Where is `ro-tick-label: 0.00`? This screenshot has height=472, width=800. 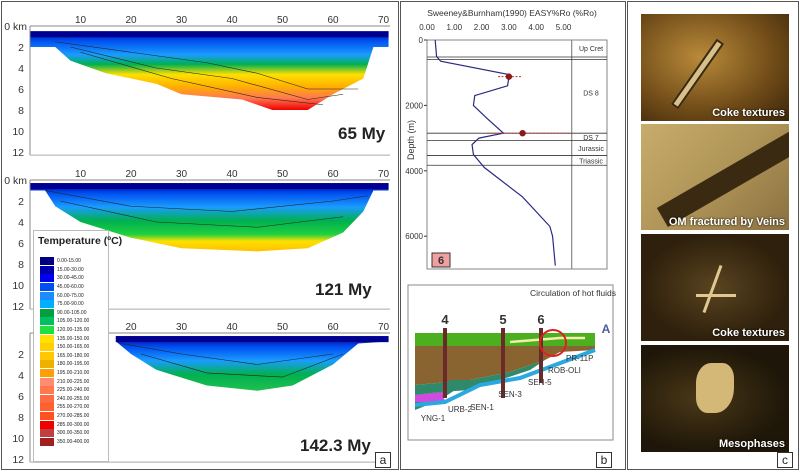 ro-tick-label: 0.00 is located at coordinates (427, 27).